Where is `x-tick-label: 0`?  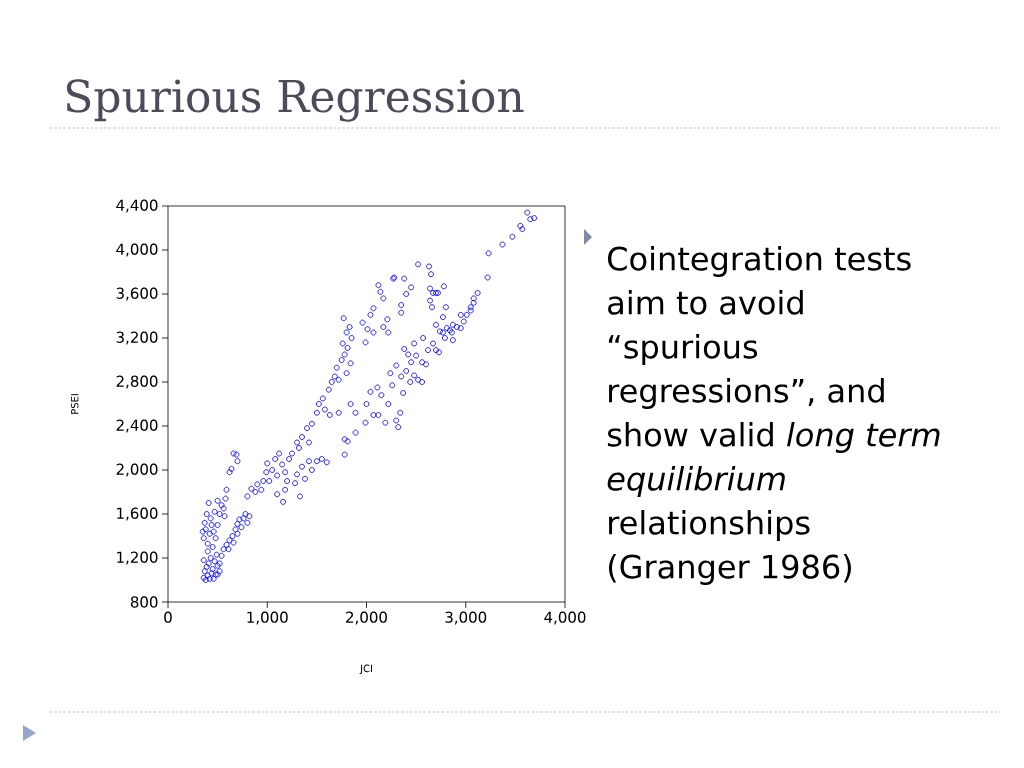
x-tick-label: 0 is located at coordinates (168, 617).